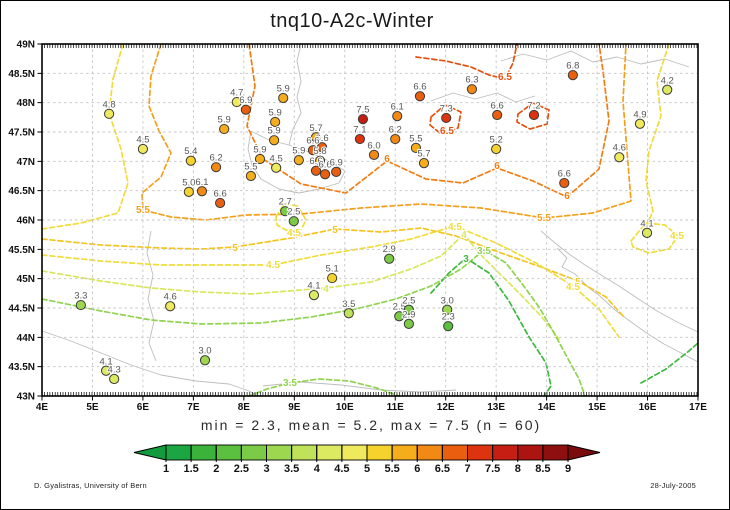  Describe the element at coordinates (105, 361) in the screenshot. I see `station-value-label: 4.1` at that location.